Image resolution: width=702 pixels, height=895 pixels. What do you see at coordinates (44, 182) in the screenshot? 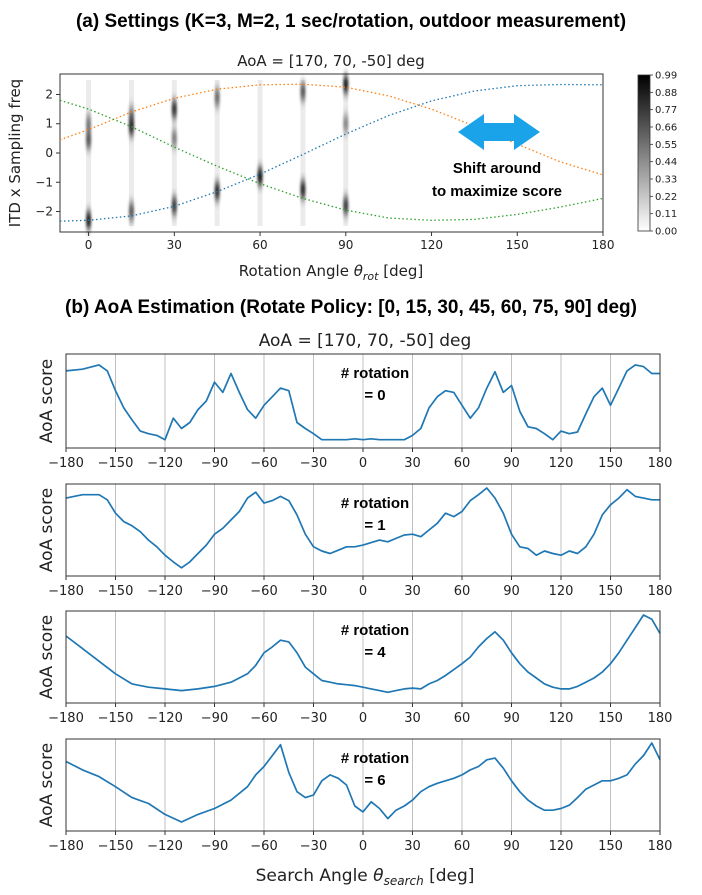
I see `heatmap-y-tick-label: −1` at bounding box center [44, 182].